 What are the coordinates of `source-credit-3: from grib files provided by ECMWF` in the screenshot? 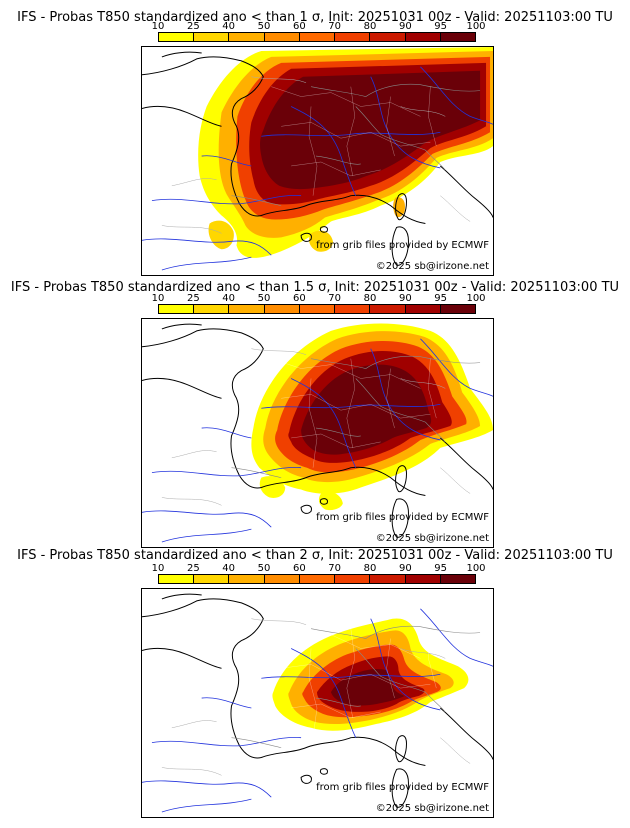 It's located at (402, 787).